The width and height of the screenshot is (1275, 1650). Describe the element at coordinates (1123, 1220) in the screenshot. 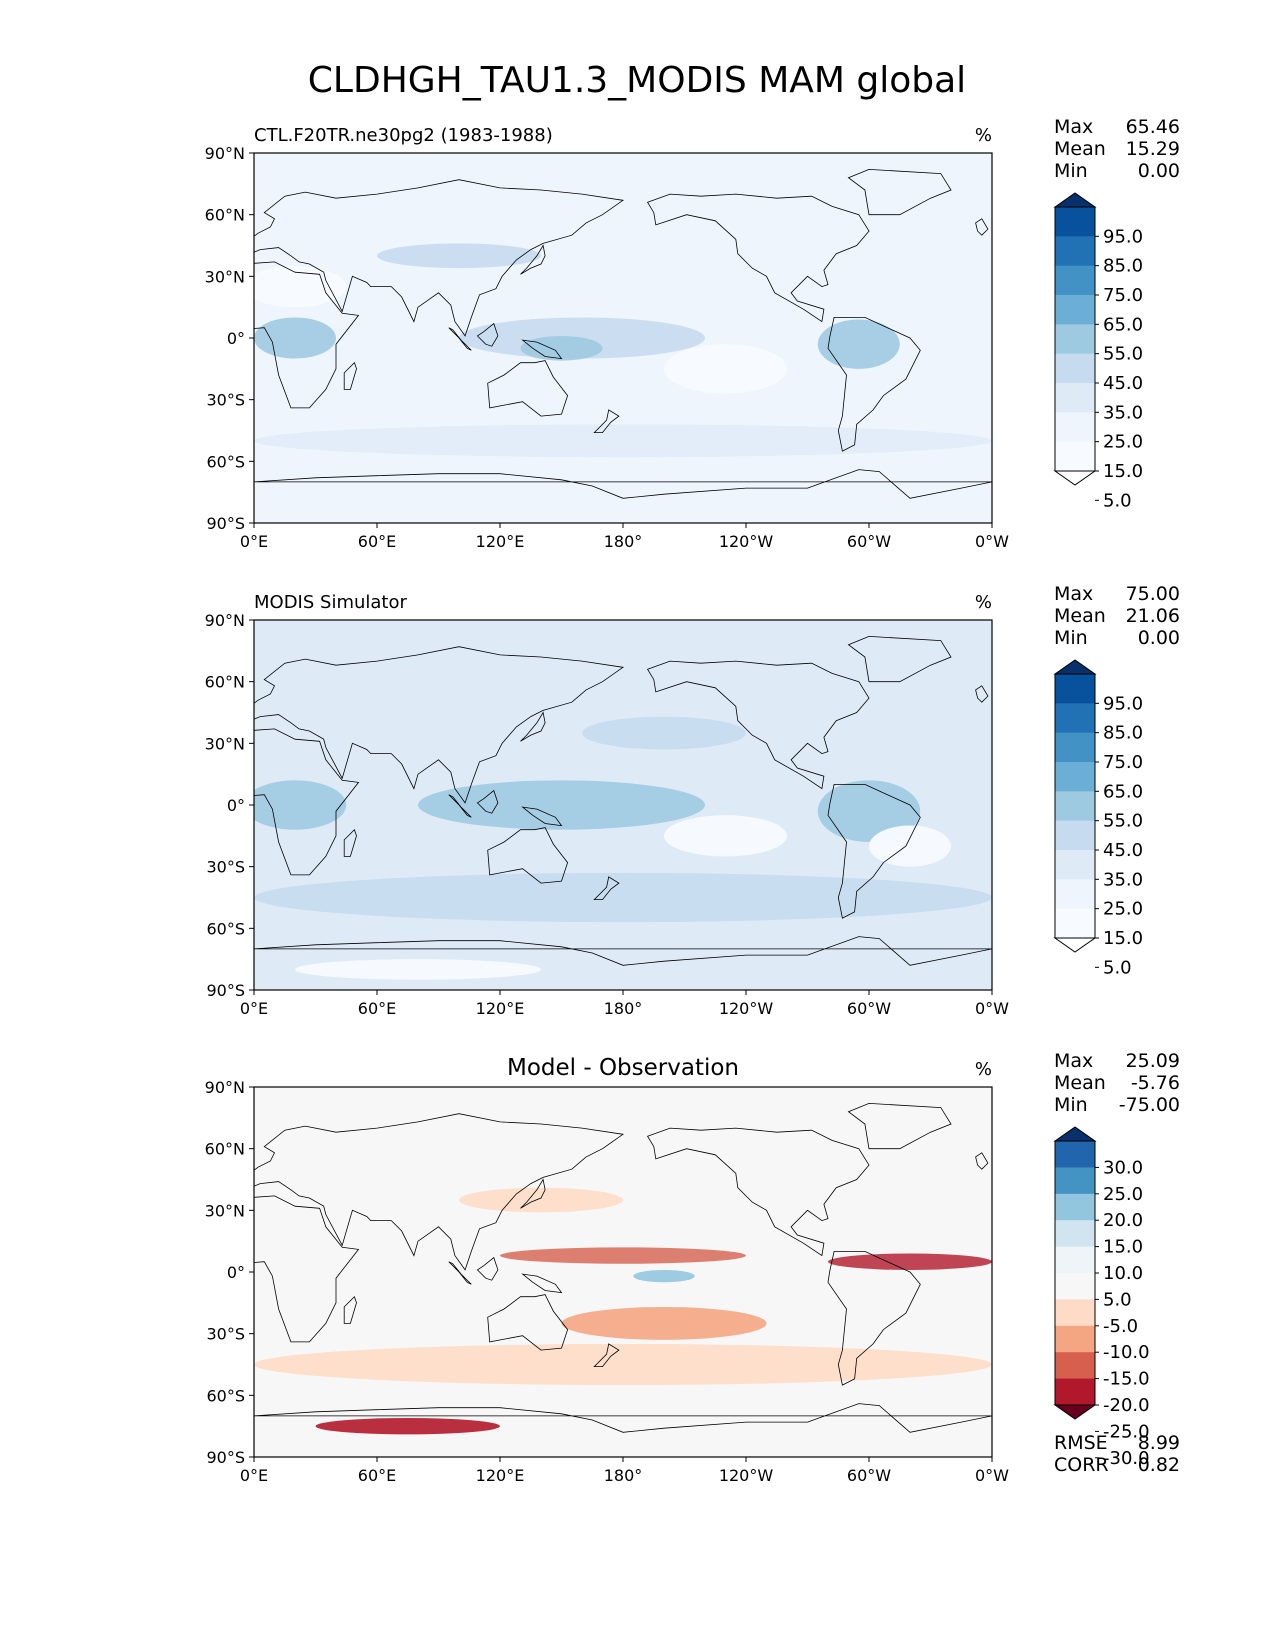

I see `colorbar-tick-label: 20.0` at that location.